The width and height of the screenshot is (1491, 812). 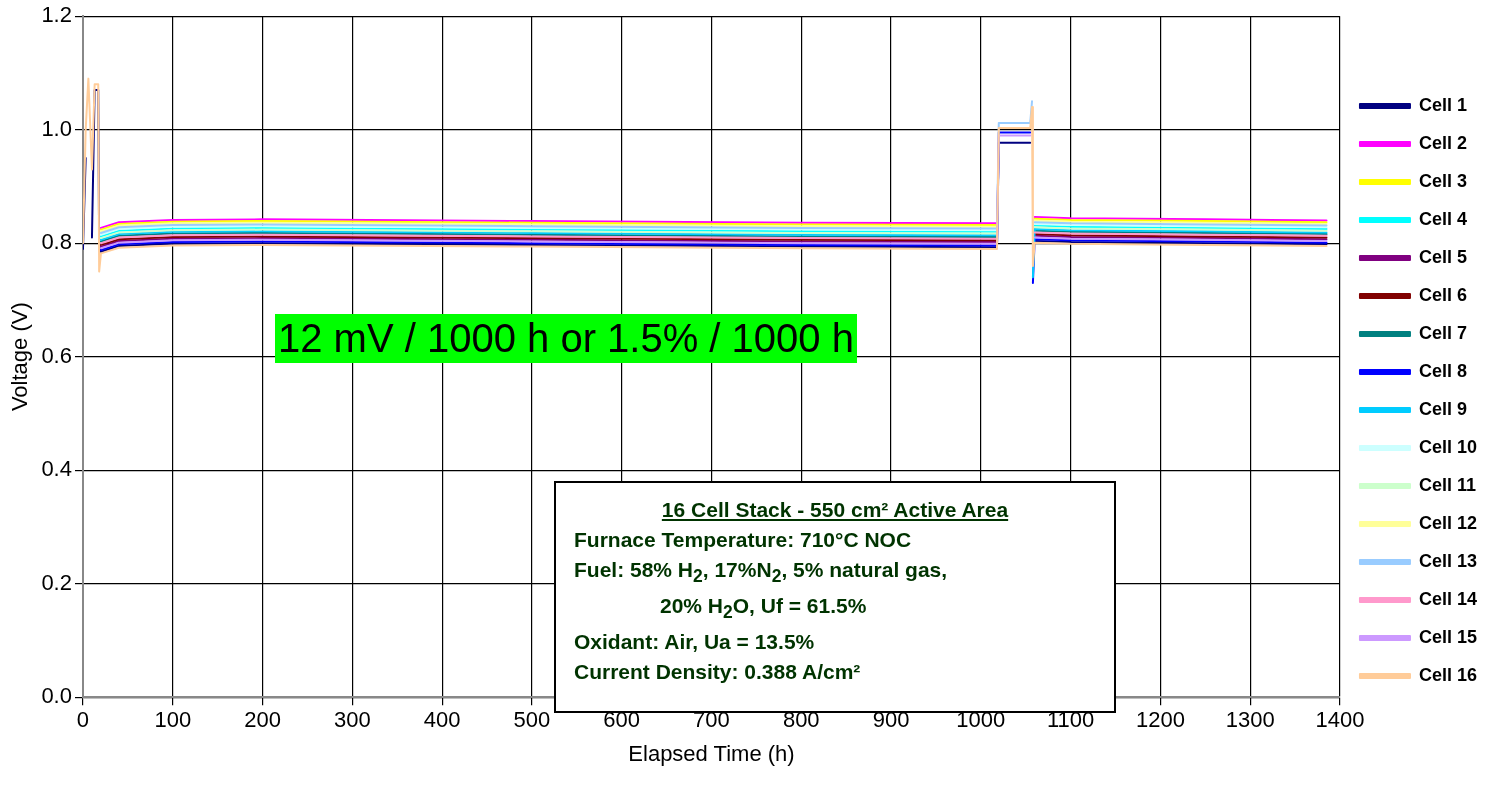 What do you see at coordinates (83, 720) in the screenshot?
I see `x-tick-label: 0` at bounding box center [83, 720].